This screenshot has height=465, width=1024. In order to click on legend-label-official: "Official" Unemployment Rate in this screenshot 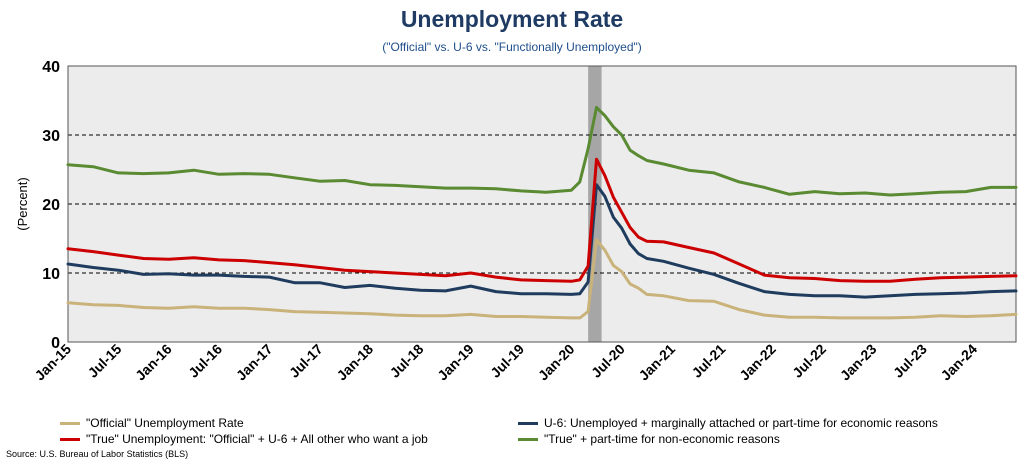, I will do `click(165, 423)`.